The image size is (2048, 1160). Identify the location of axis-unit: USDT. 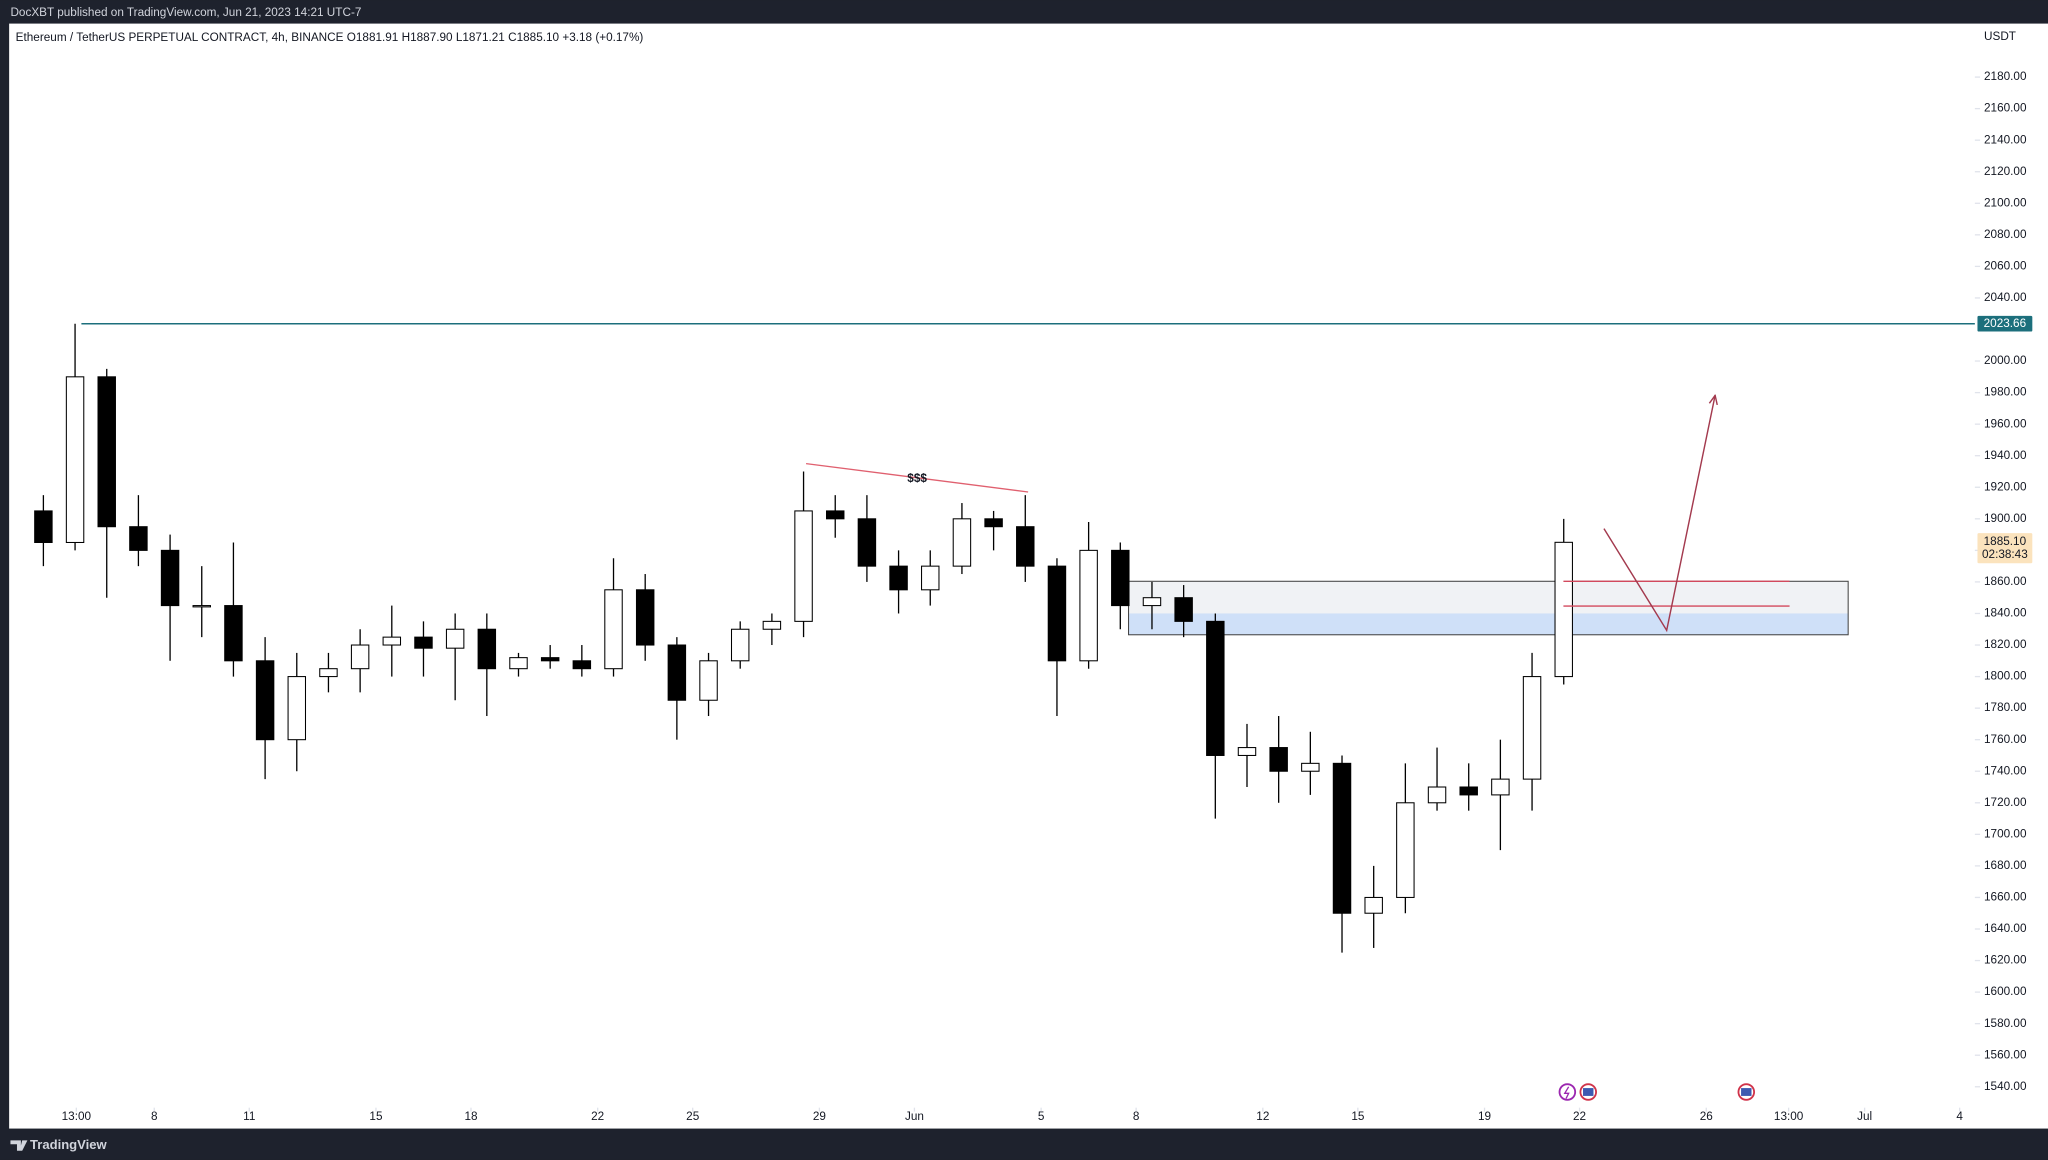
(2000, 36).